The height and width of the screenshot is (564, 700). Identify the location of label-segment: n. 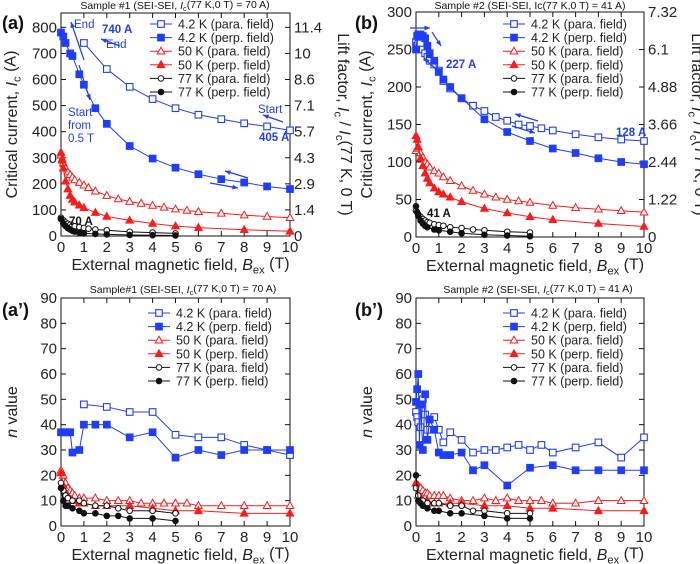
(367, 433).